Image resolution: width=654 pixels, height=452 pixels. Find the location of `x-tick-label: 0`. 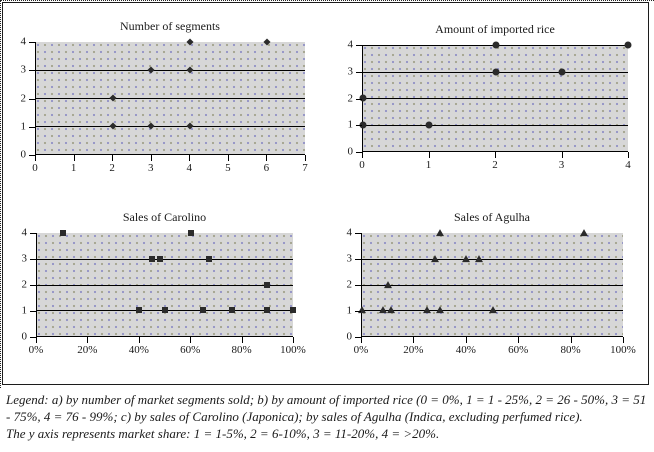

x-tick-label: 0 is located at coordinates (362, 165).